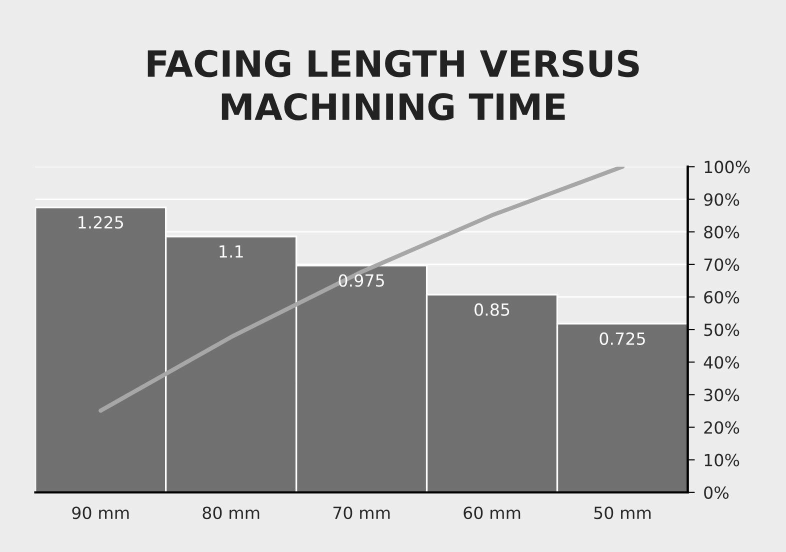  Describe the element at coordinates (100, 513) in the screenshot. I see `x-tick-label: 90 mm` at that location.